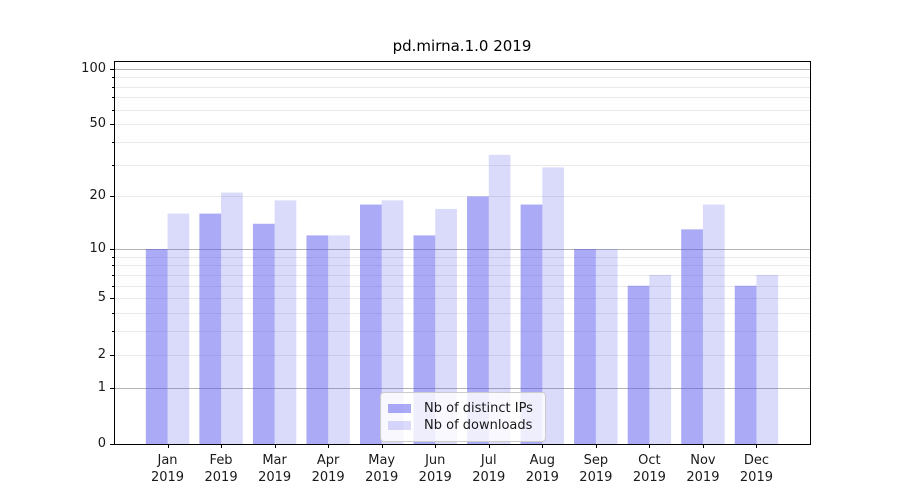 This screenshot has height=500, width=900. Describe the element at coordinates (478, 408) in the screenshot. I see `legend-label-distinct-ips: Nb of distinct IPs` at that location.